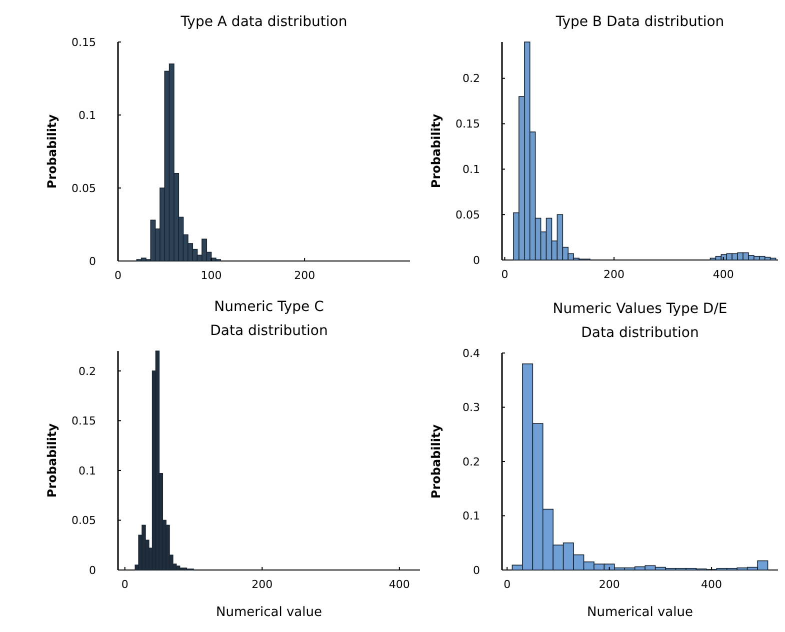 The width and height of the screenshot is (785, 632). I want to click on x-tick-label: 100, so click(211, 275).